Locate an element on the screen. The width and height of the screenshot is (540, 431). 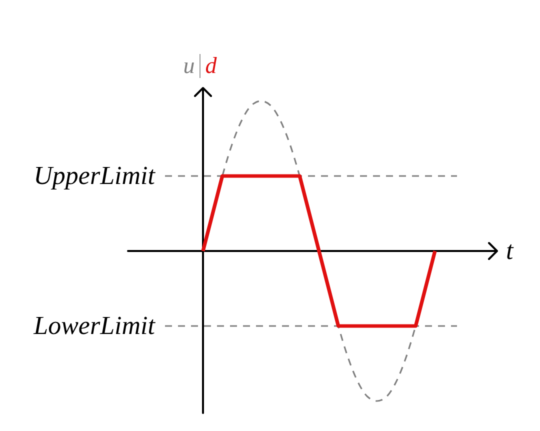
text: u is located at coordinates (189, 65).